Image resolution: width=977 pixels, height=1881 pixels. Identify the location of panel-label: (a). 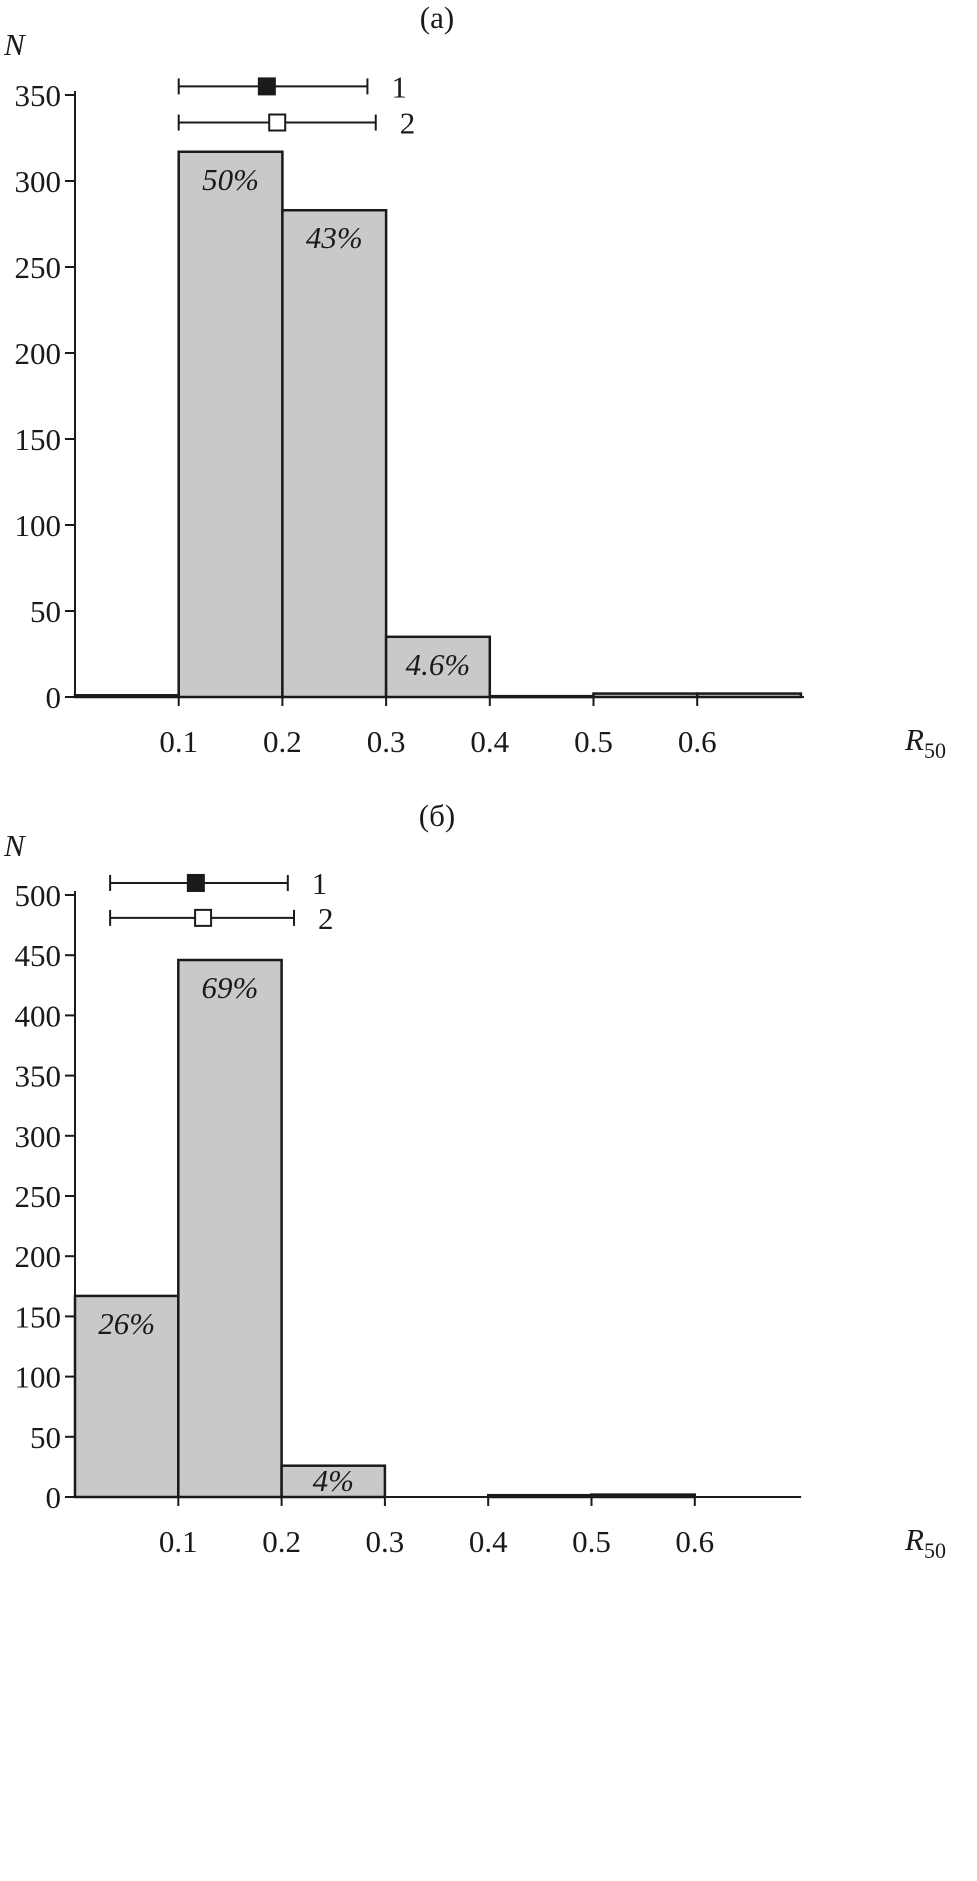
(437, 17).